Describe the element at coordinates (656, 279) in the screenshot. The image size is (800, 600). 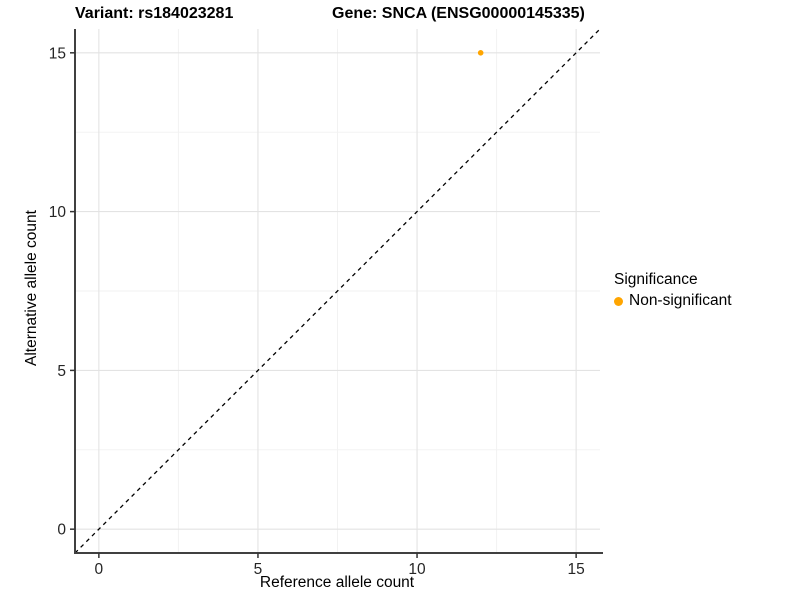
I see `legend-title: Significance` at that location.